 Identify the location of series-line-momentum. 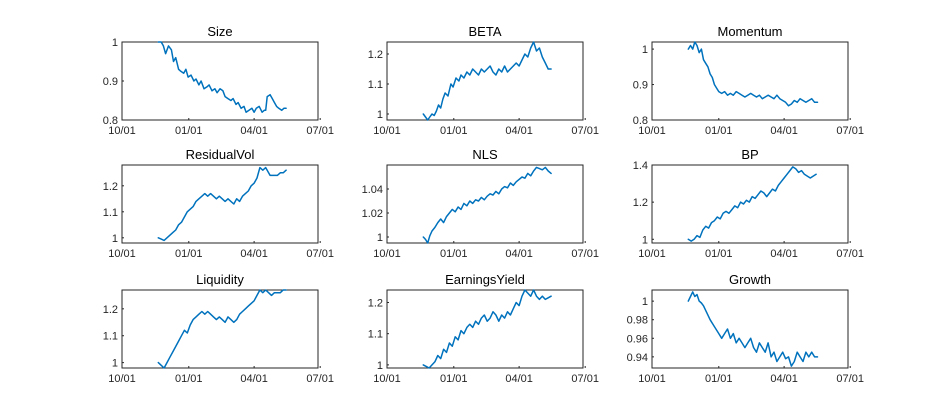
(753, 74).